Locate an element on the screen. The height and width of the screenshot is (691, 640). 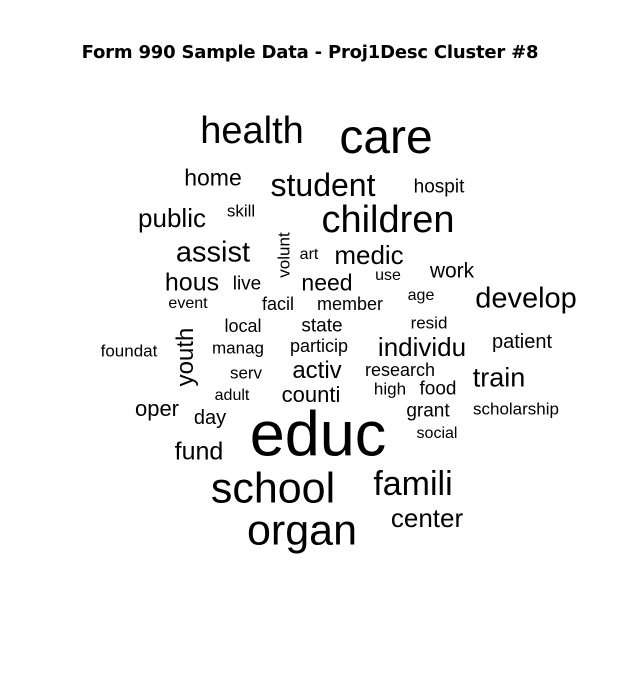
word-care: care is located at coordinates (386, 137).